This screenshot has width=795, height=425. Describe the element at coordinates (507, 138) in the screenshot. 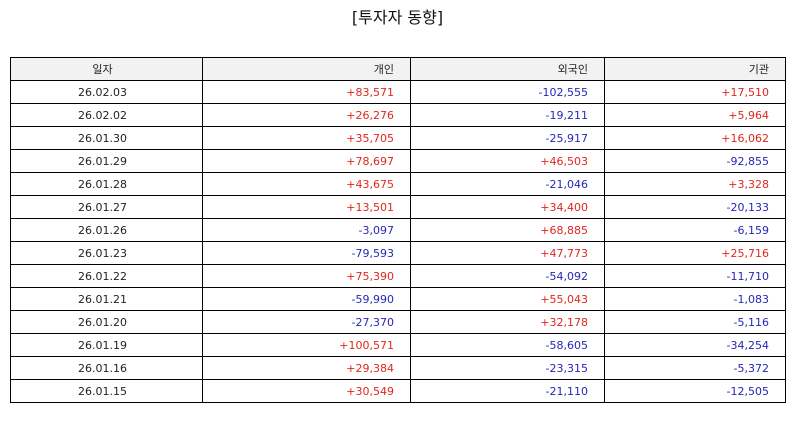

I see `foreign-cell: -25,917` at that location.